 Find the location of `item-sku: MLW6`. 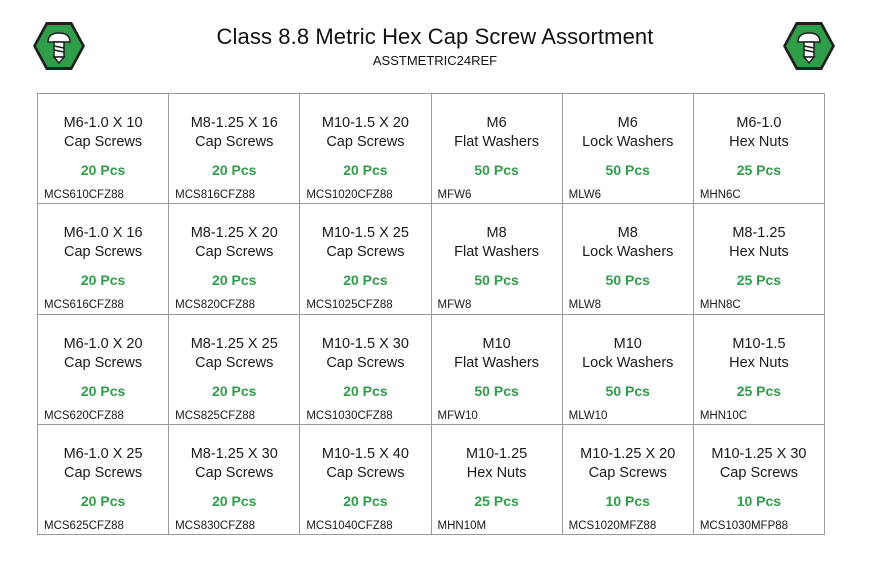

item-sku: MLW6 is located at coordinates (585, 195).